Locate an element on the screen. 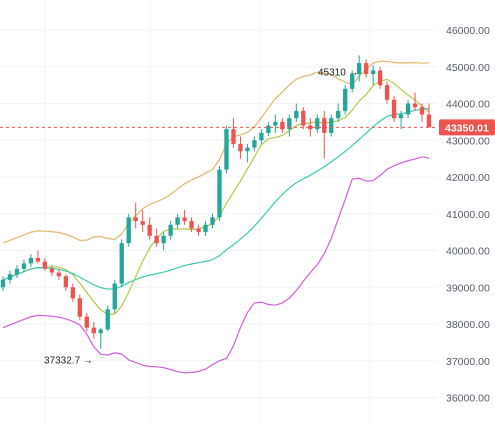 The height and width of the screenshot is (428, 495). current-price-label: 43350.01 is located at coordinates (467, 128).